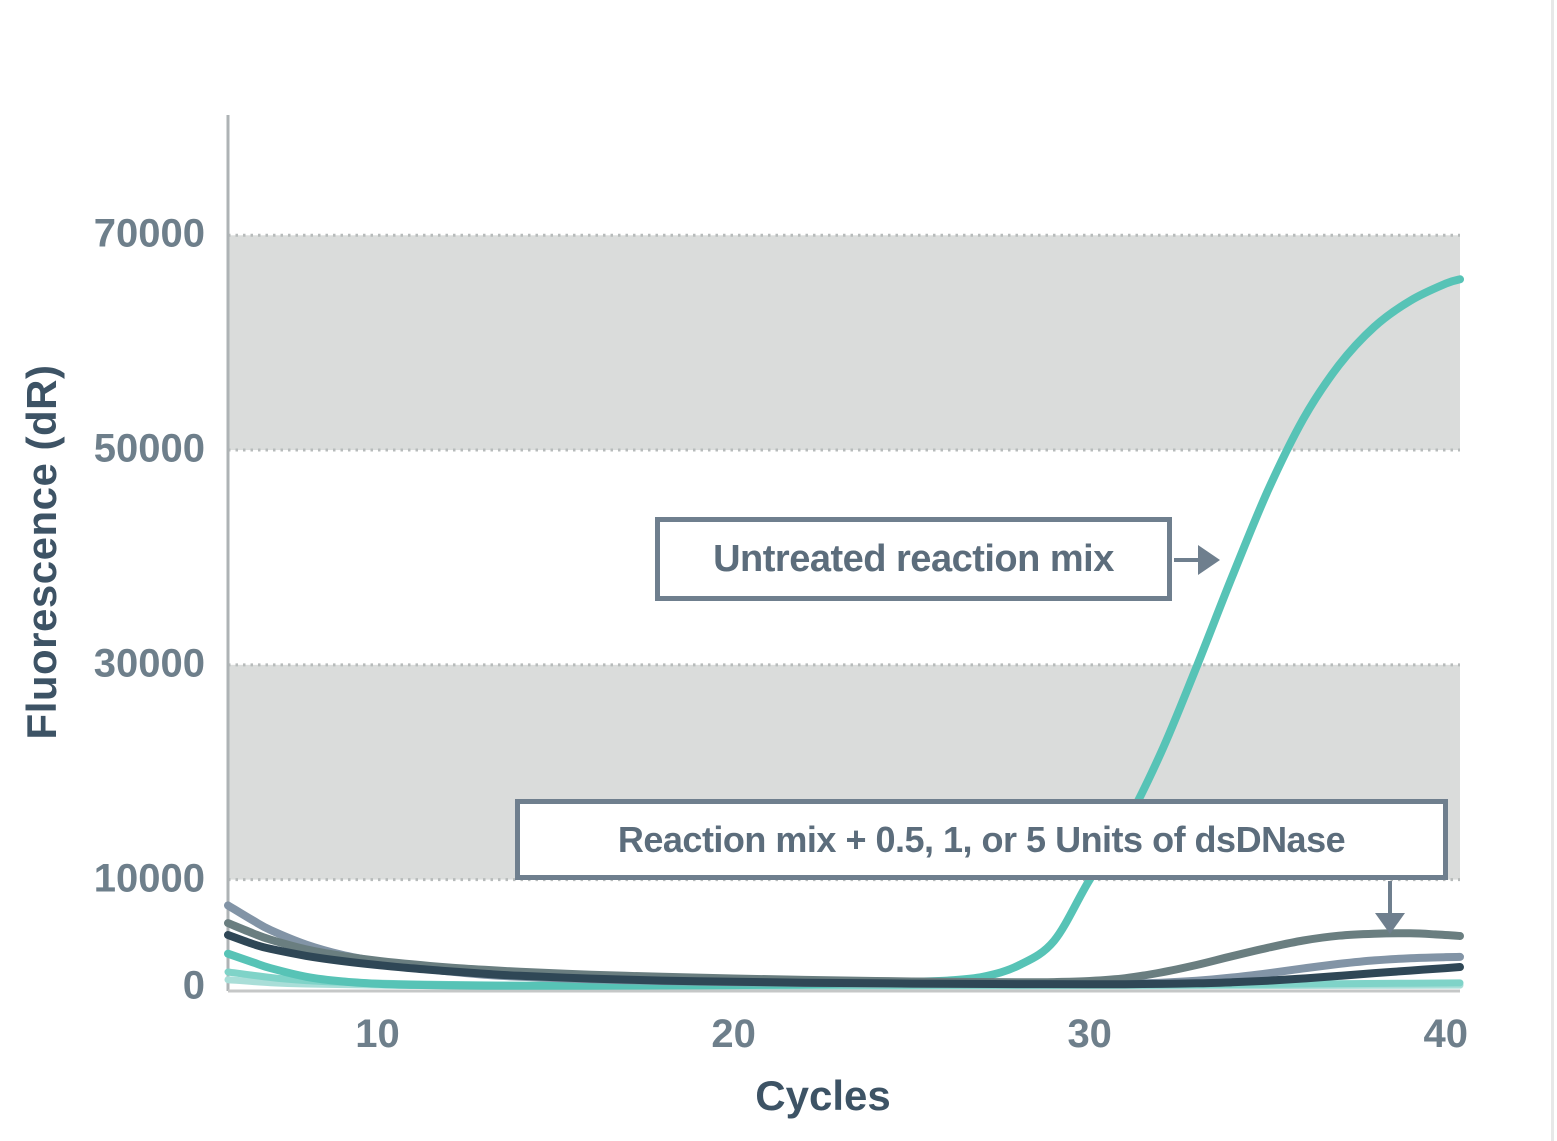 The width and height of the screenshot is (1557, 1141). Describe the element at coordinates (41, 552) in the screenshot. I see `y-axis-title: Fluorescence (dR)` at that location.